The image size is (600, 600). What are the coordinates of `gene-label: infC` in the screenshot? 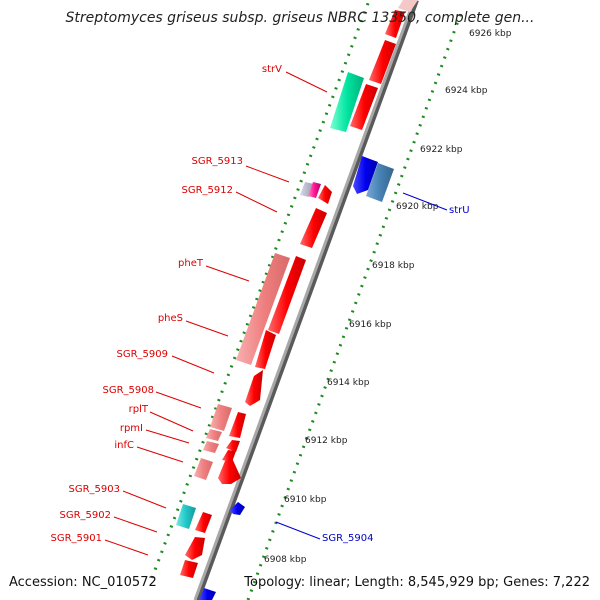 It's located at (124, 445).